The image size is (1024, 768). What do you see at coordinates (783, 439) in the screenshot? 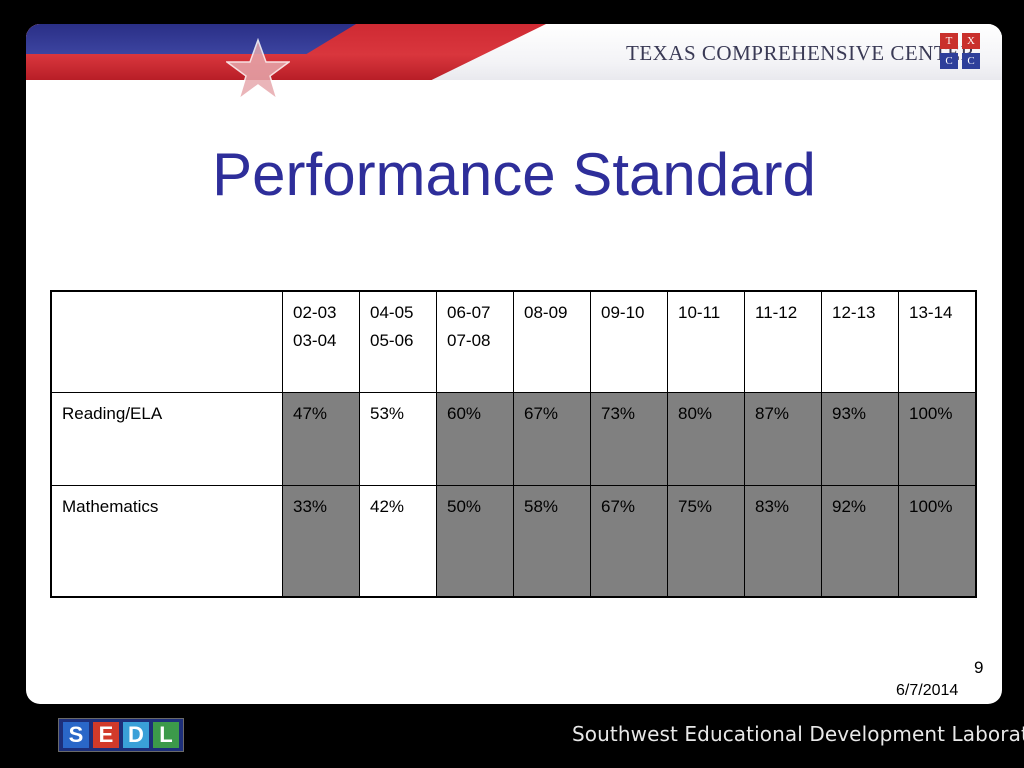
I see `table-cell: 87%` at bounding box center [783, 439].